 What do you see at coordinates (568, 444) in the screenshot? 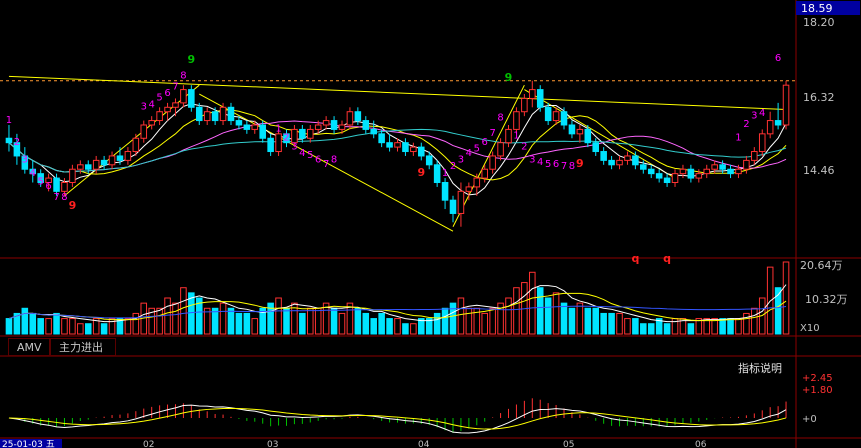
I see `month-05: 05` at bounding box center [568, 444].